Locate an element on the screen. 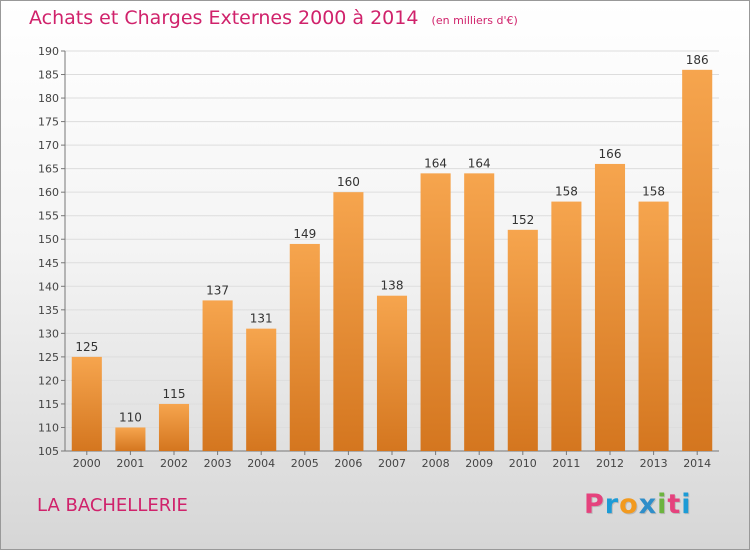 The height and width of the screenshot is (550, 750). data-label-2000: 125 is located at coordinates (86, 347).